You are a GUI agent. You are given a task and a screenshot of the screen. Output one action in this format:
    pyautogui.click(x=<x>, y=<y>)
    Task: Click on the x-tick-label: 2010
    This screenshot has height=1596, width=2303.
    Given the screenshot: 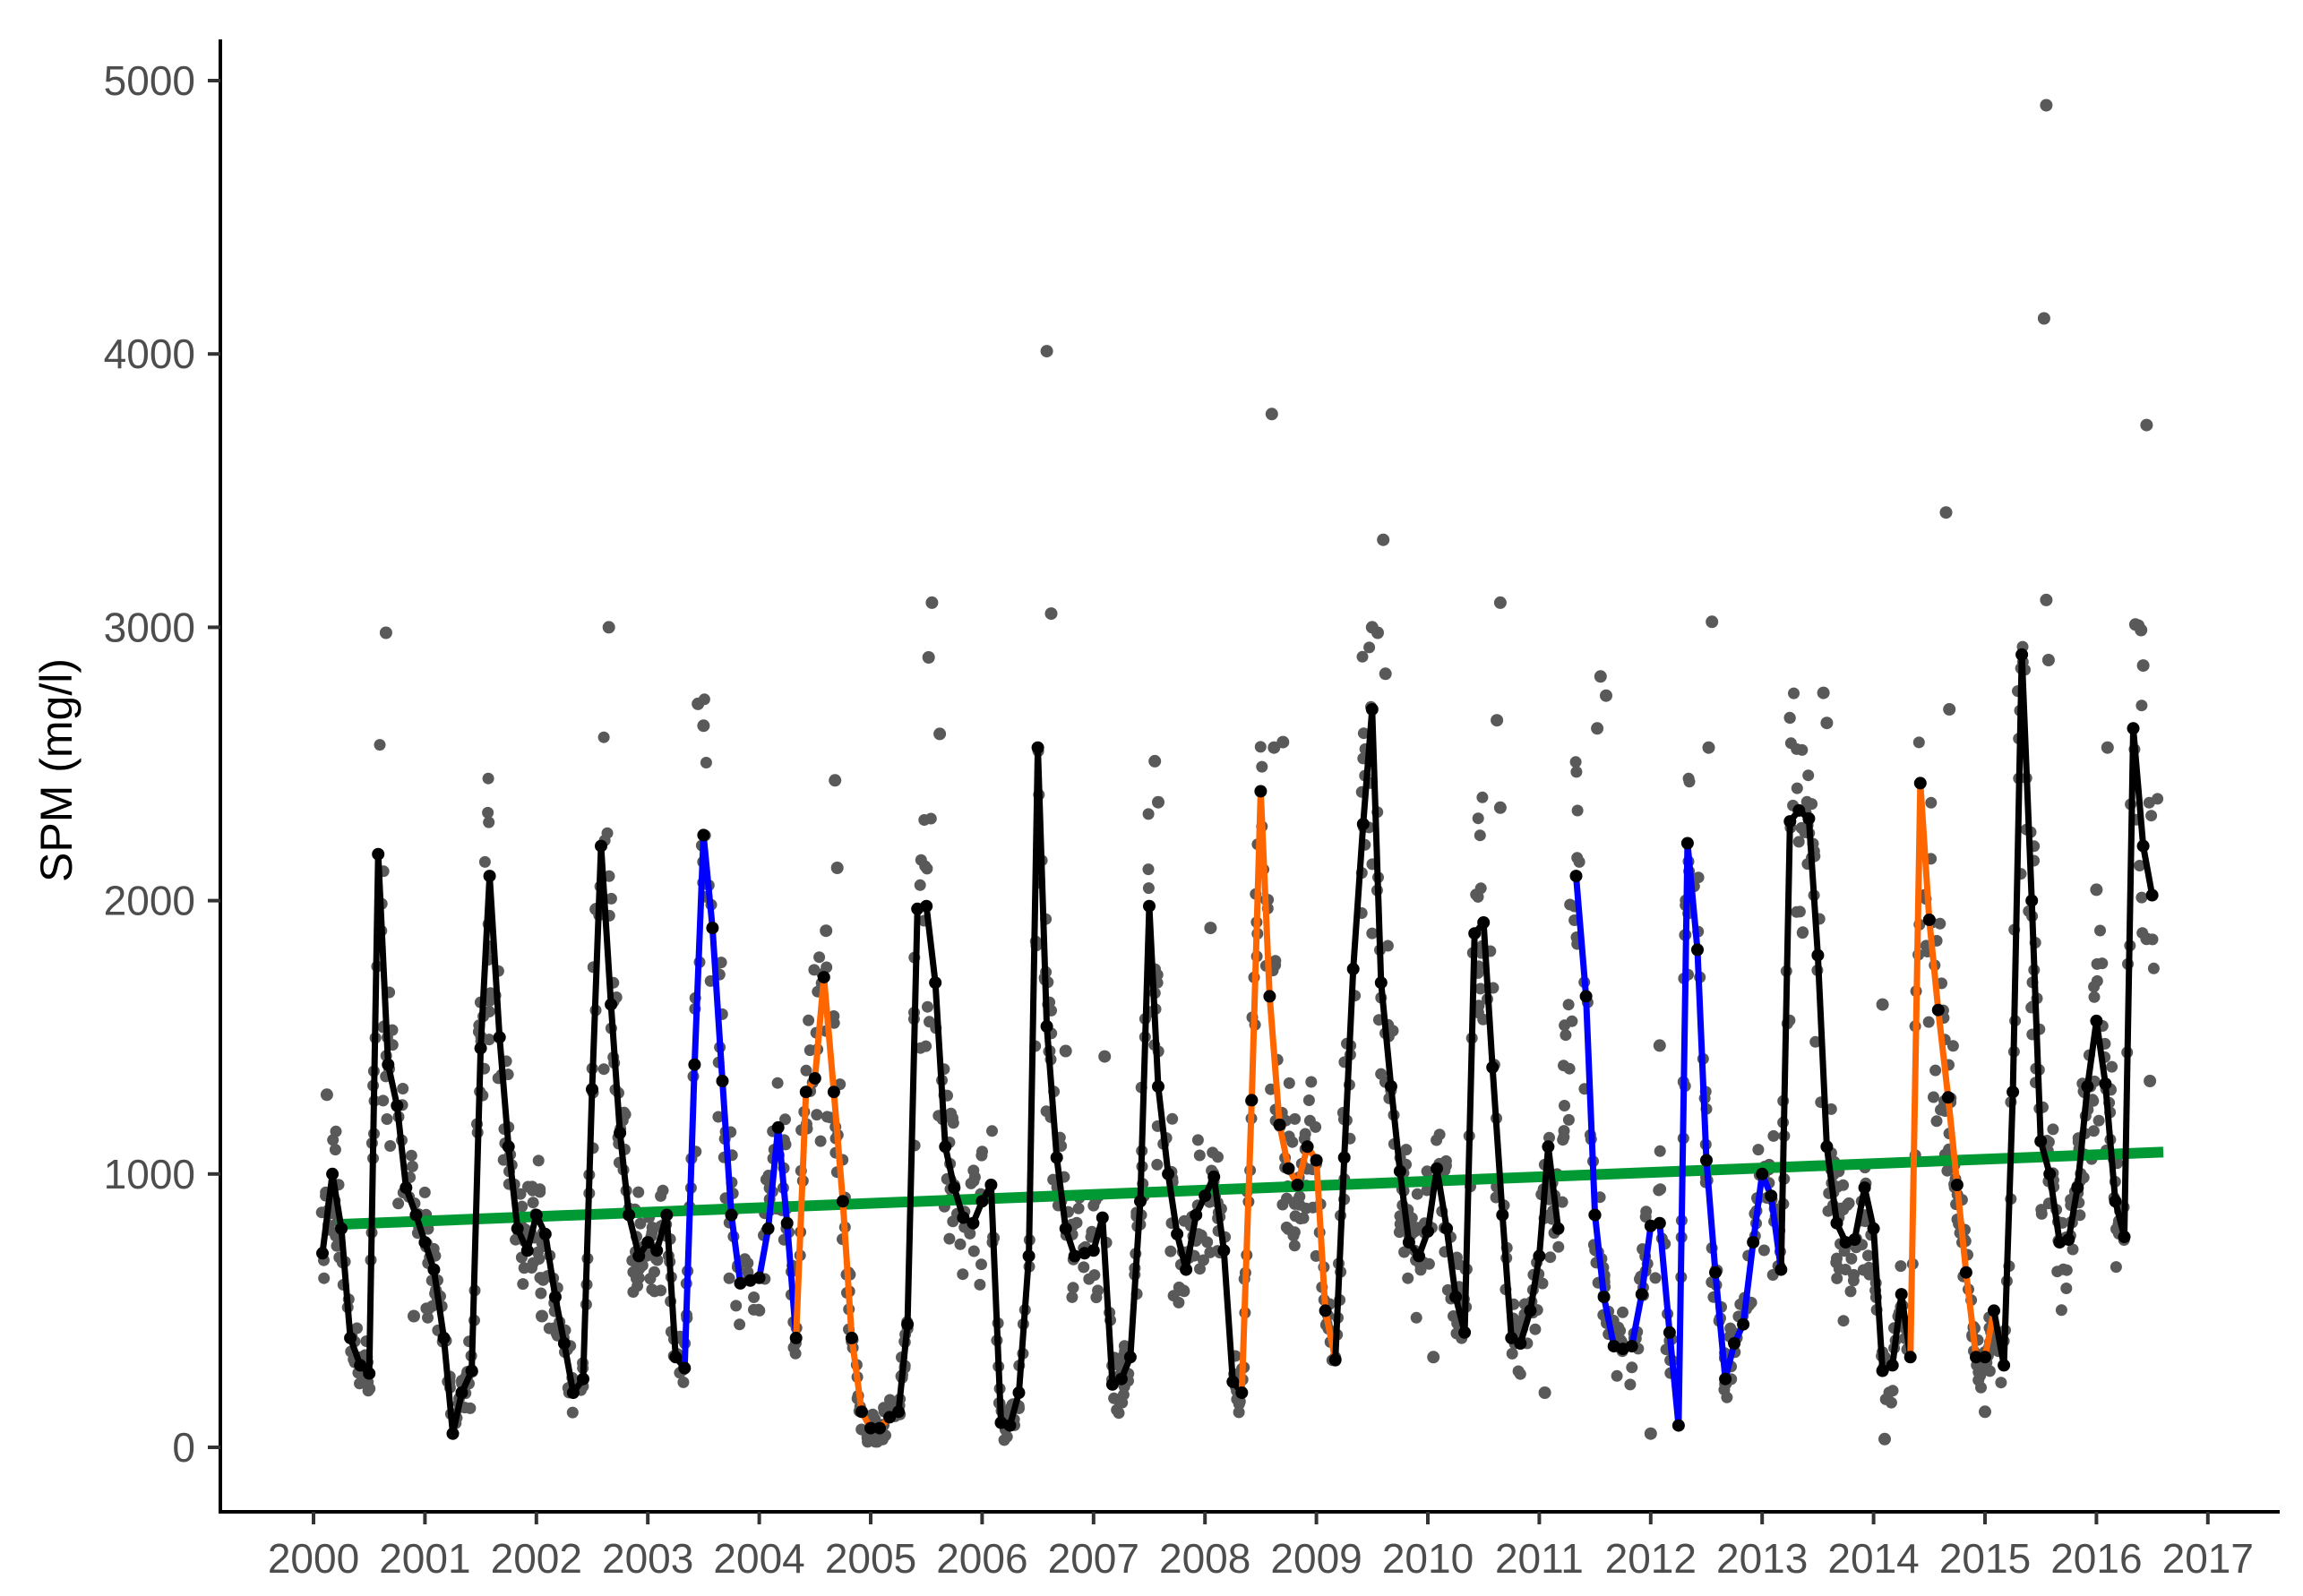 What is the action you would take?
    pyautogui.click(x=1428, y=1559)
    